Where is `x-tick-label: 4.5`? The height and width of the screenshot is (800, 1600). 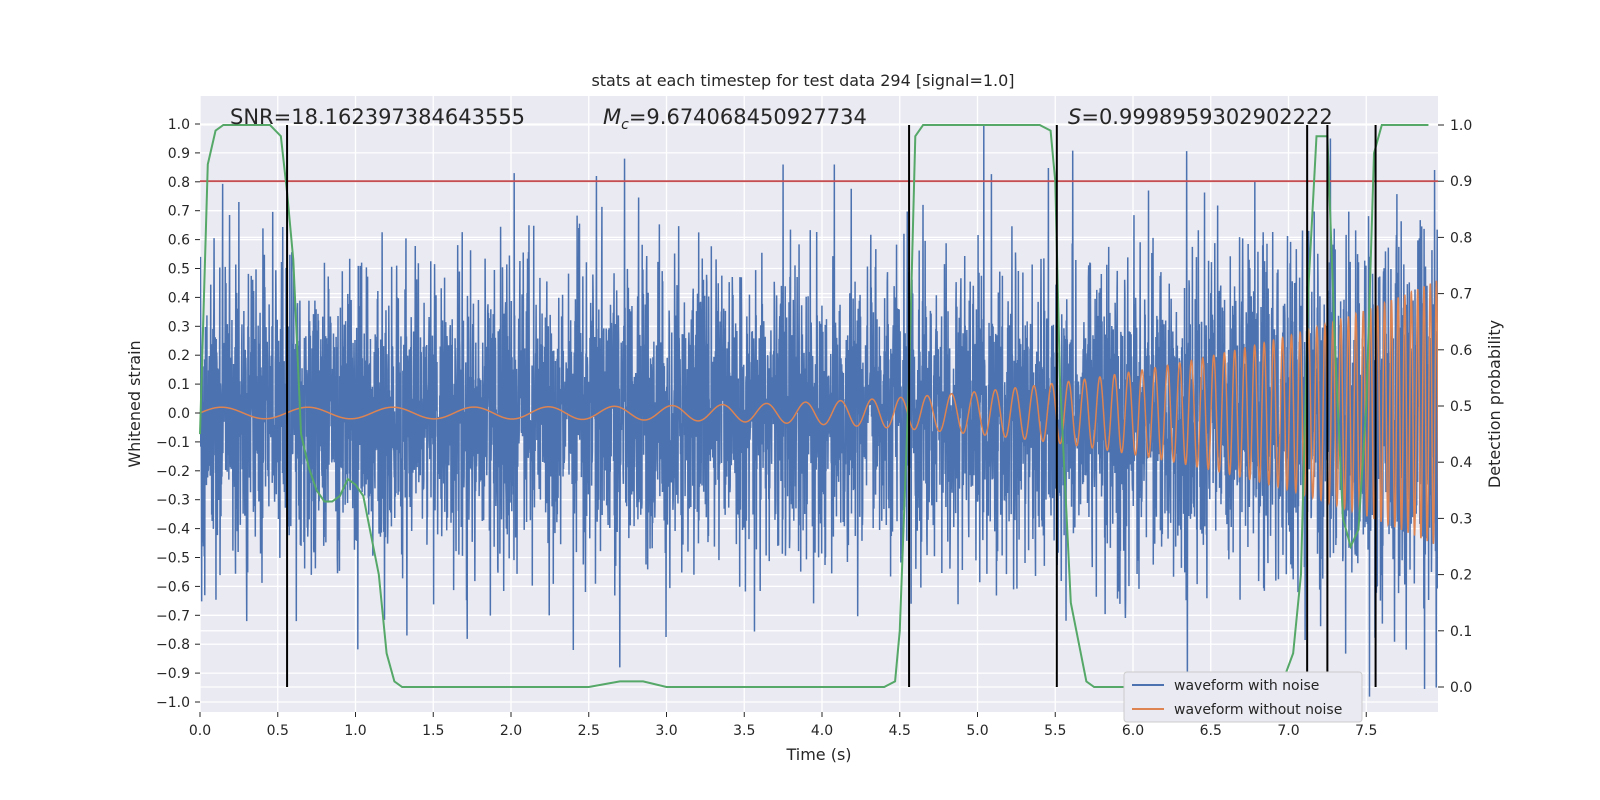 x-tick-label: 4.5 is located at coordinates (900, 731).